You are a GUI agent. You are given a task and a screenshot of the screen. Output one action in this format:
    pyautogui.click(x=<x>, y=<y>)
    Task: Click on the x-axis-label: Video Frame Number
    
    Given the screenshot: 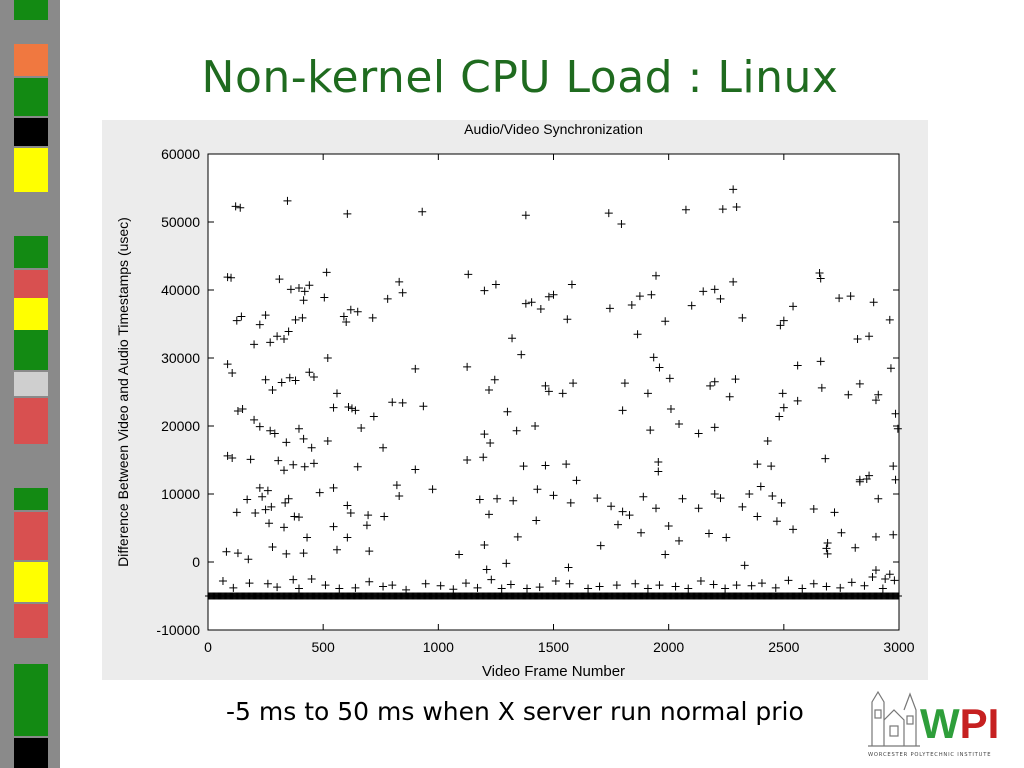 What is the action you would take?
    pyautogui.click(x=553, y=671)
    